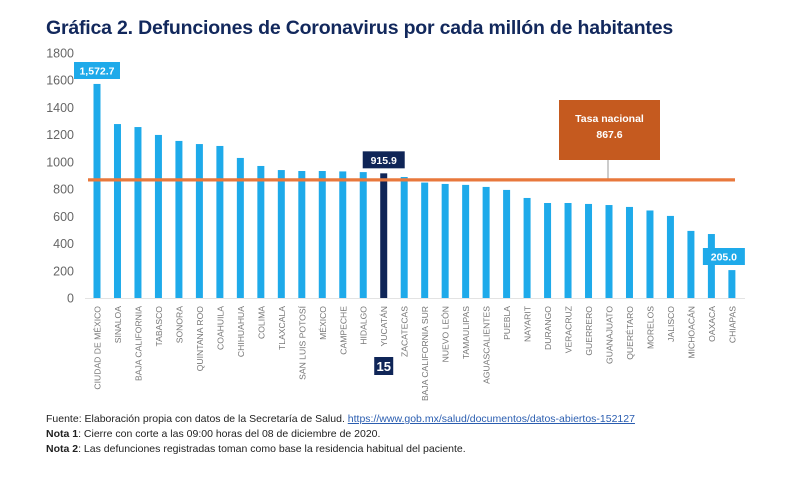 The image size is (800, 486). I want to click on data-label: 1,572.7, so click(96, 72).